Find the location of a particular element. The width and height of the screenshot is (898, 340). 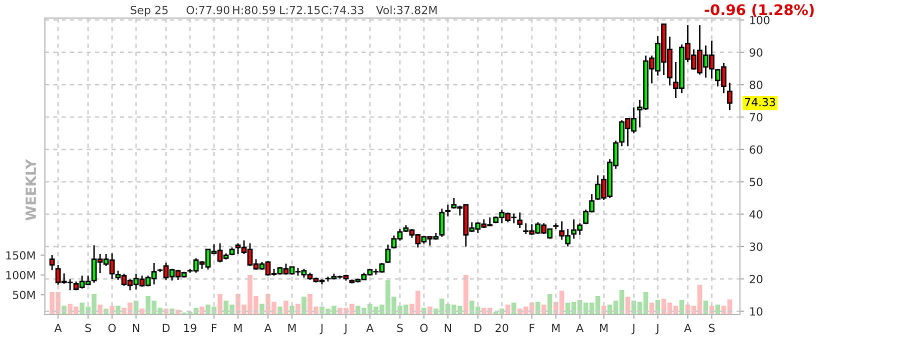

y-tick-label: 10 is located at coordinates (756, 311).